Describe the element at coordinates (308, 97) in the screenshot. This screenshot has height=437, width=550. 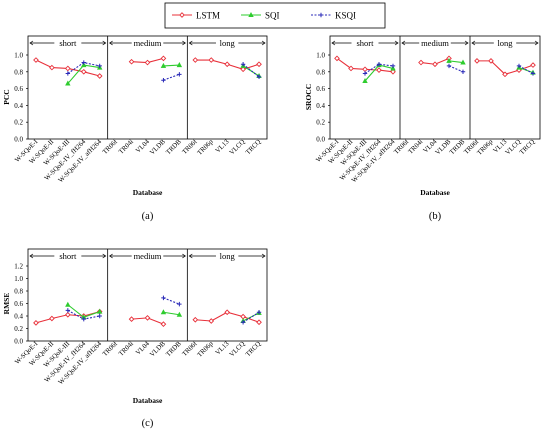
I see `y-axis-label: SROCC` at that location.